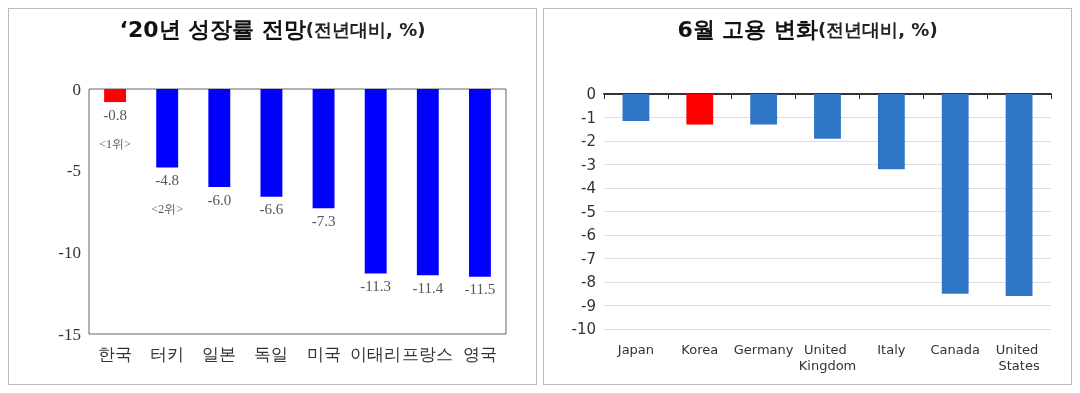 This screenshot has height=393, width=1080. Describe the element at coordinates (748, 29) in the screenshot. I see `chart-title: 6월 고용 변화` at that location.